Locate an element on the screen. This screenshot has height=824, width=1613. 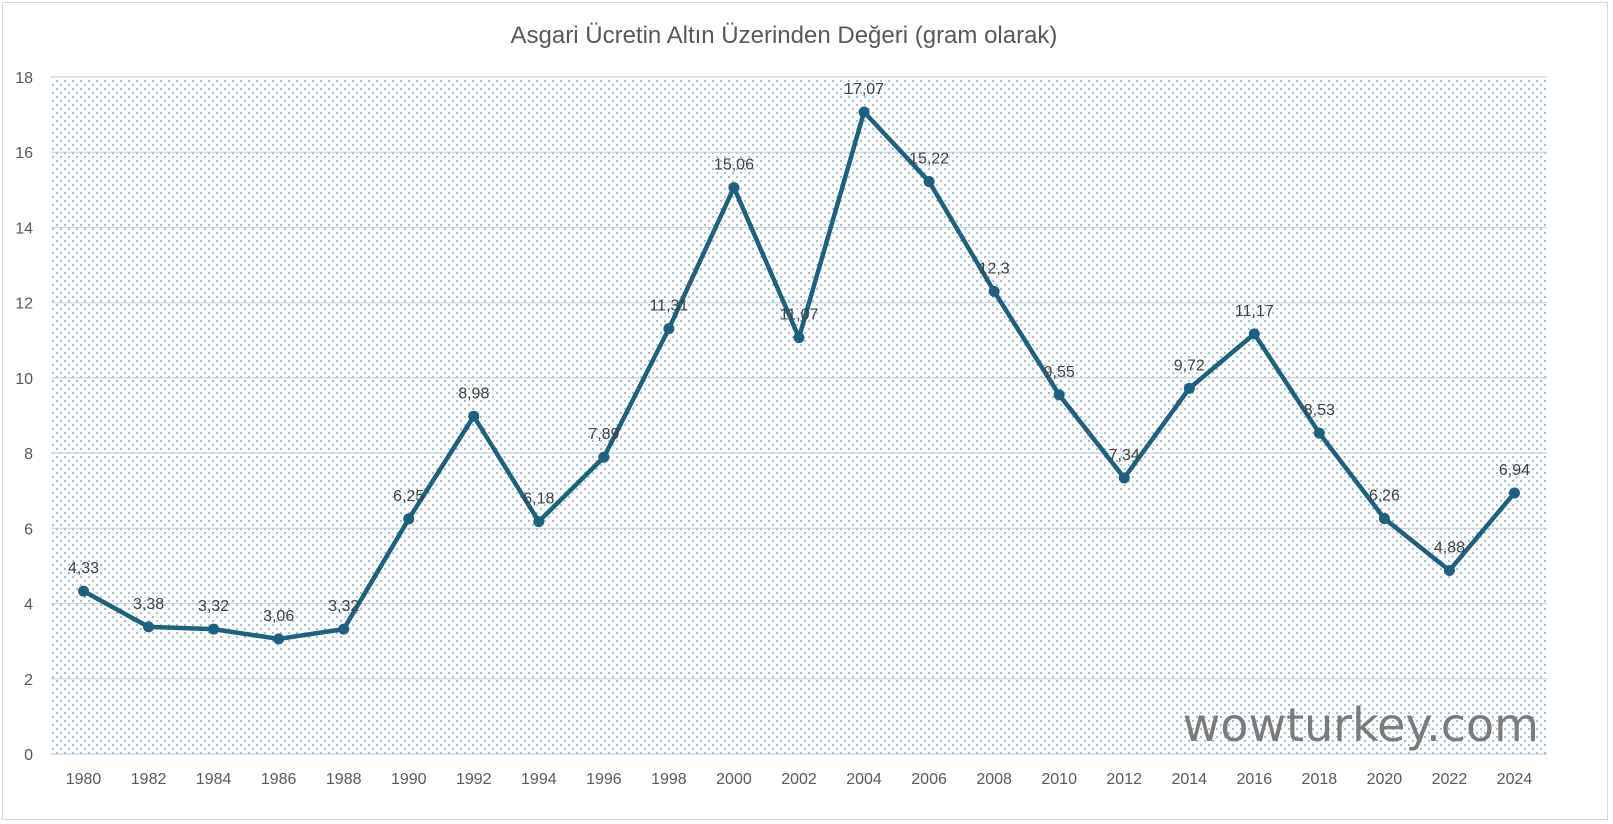
y-tick-label: 8 is located at coordinates (28, 454).